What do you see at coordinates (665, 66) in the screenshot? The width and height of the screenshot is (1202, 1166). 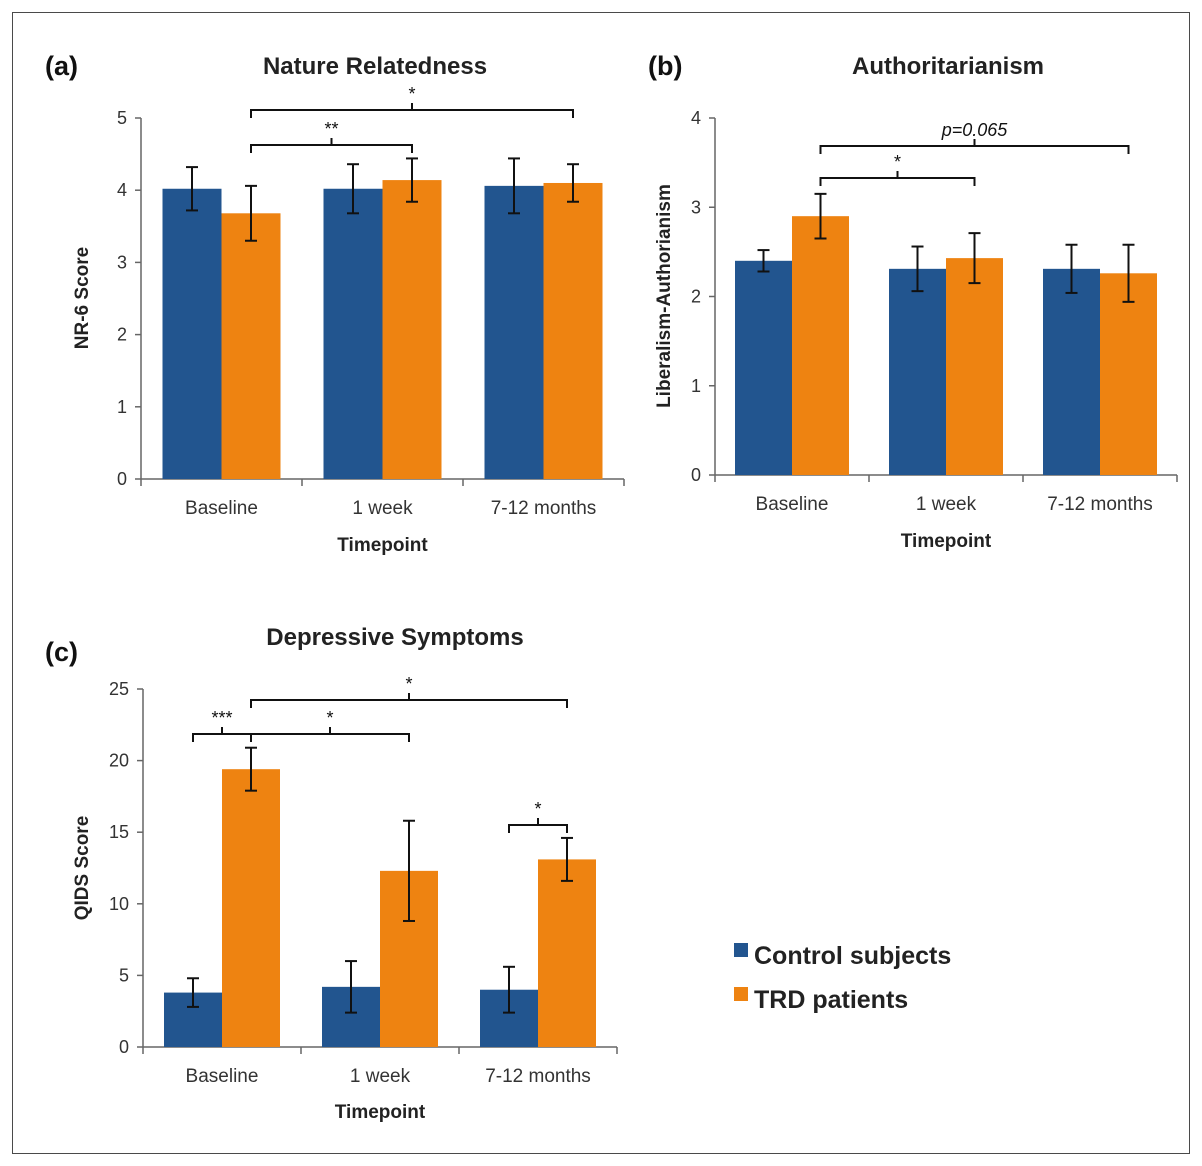 I see `panel-label: (b)` at bounding box center [665, 66].